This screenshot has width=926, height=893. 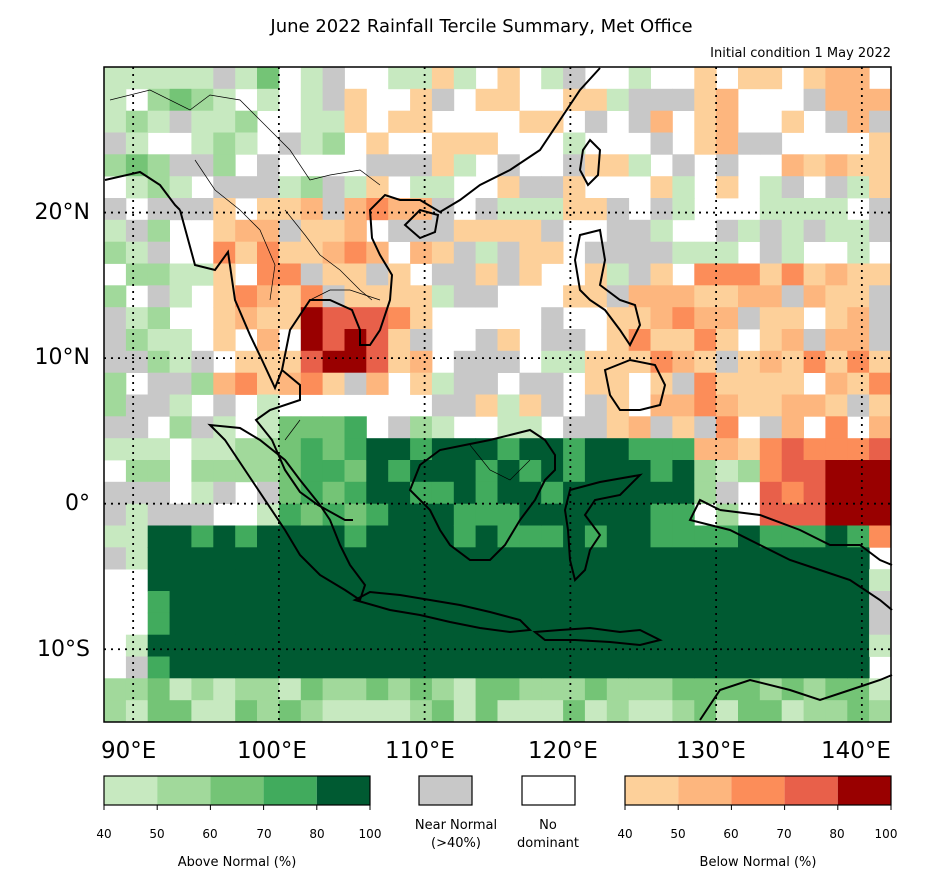 What do you see at coordinates (731, 834) in the screenshot?
I see `below-tick: 60` at bounding box center [731, 834].